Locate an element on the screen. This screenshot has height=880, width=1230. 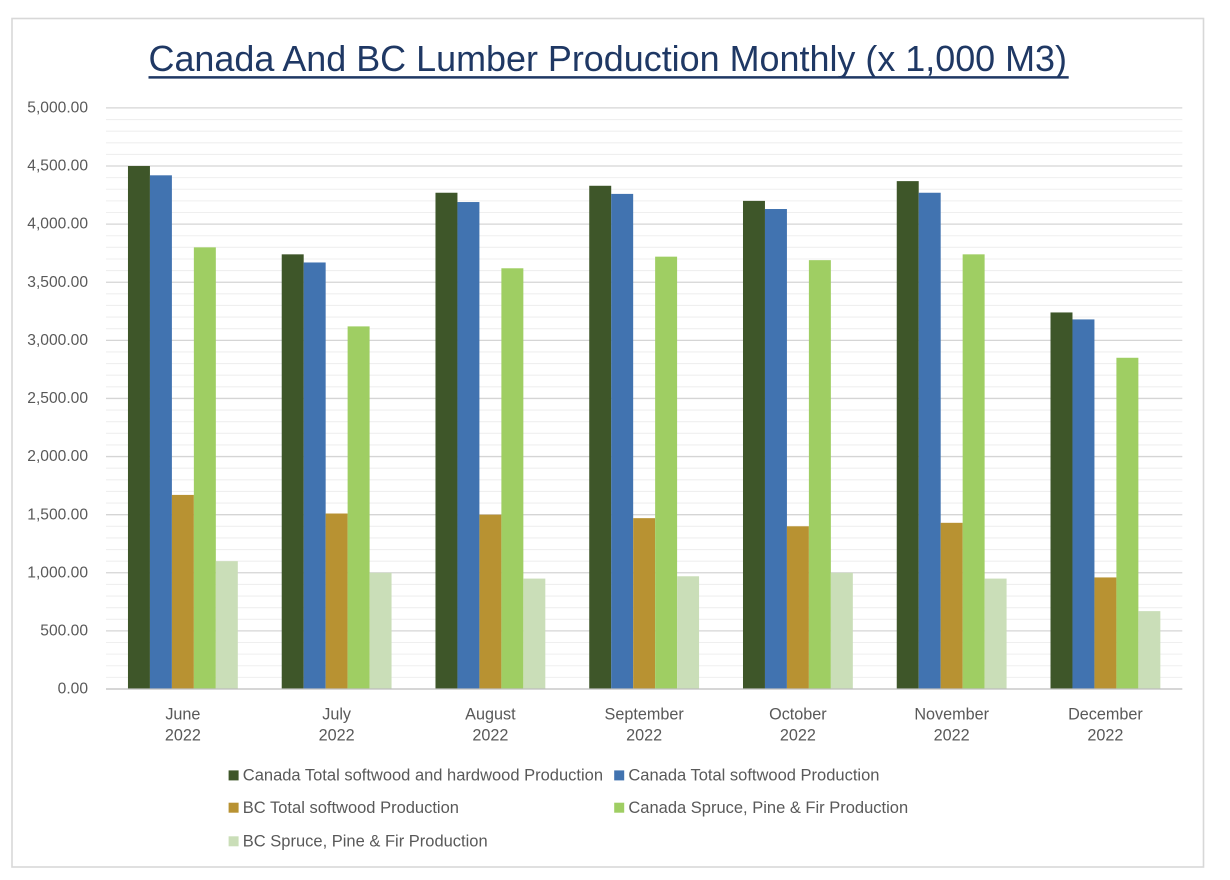
svg-text: 1,500.00 is located at coordinates (57, 514).